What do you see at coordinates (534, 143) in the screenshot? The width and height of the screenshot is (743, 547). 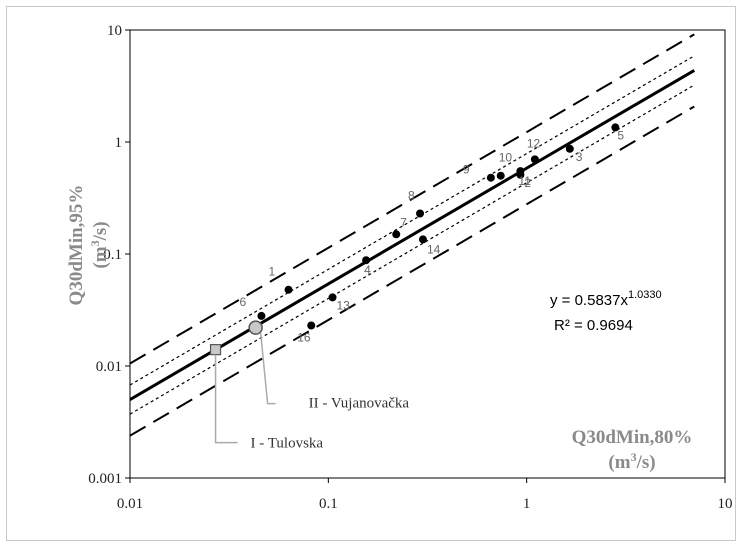 I see `data-point-label: 12` at bounding box center [534, 143].